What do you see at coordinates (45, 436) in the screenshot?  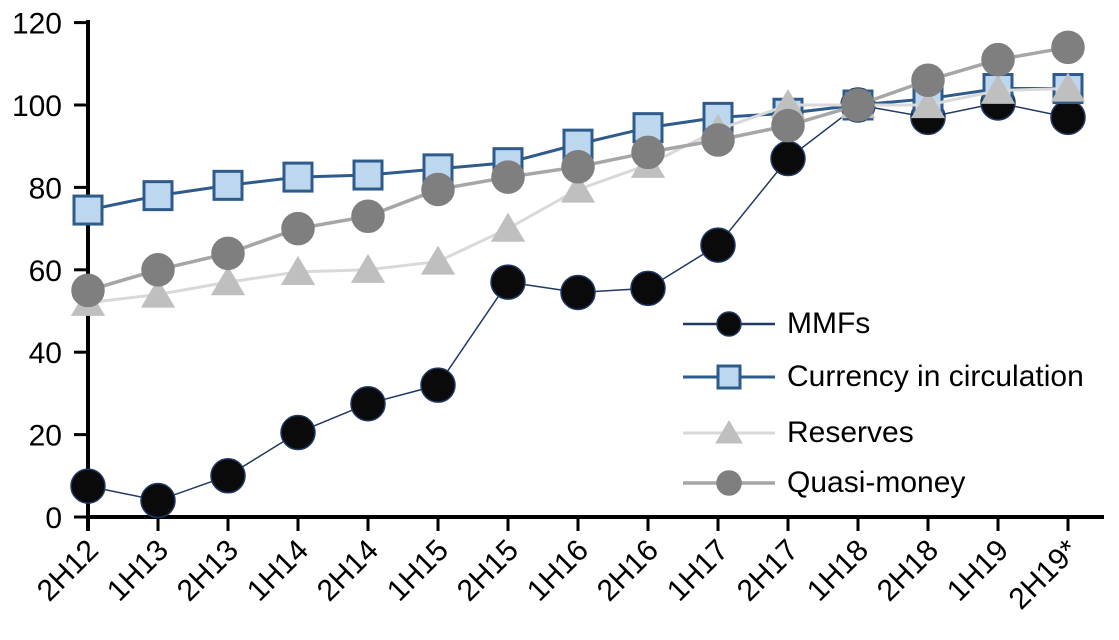 I see `y-axis-tick-label: 20` at bounding box center [45, 436].